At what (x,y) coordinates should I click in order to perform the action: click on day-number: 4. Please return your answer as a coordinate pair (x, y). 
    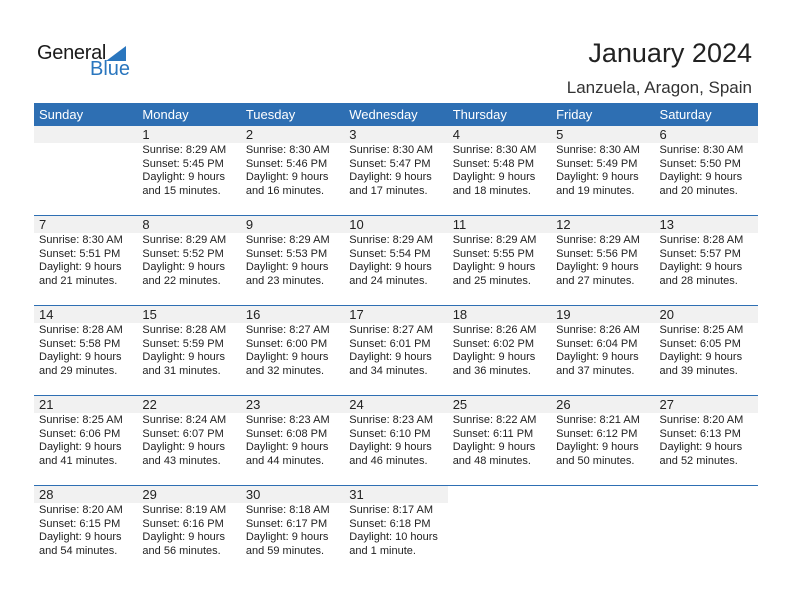
    Looking at the image, I should click on (499, 134).